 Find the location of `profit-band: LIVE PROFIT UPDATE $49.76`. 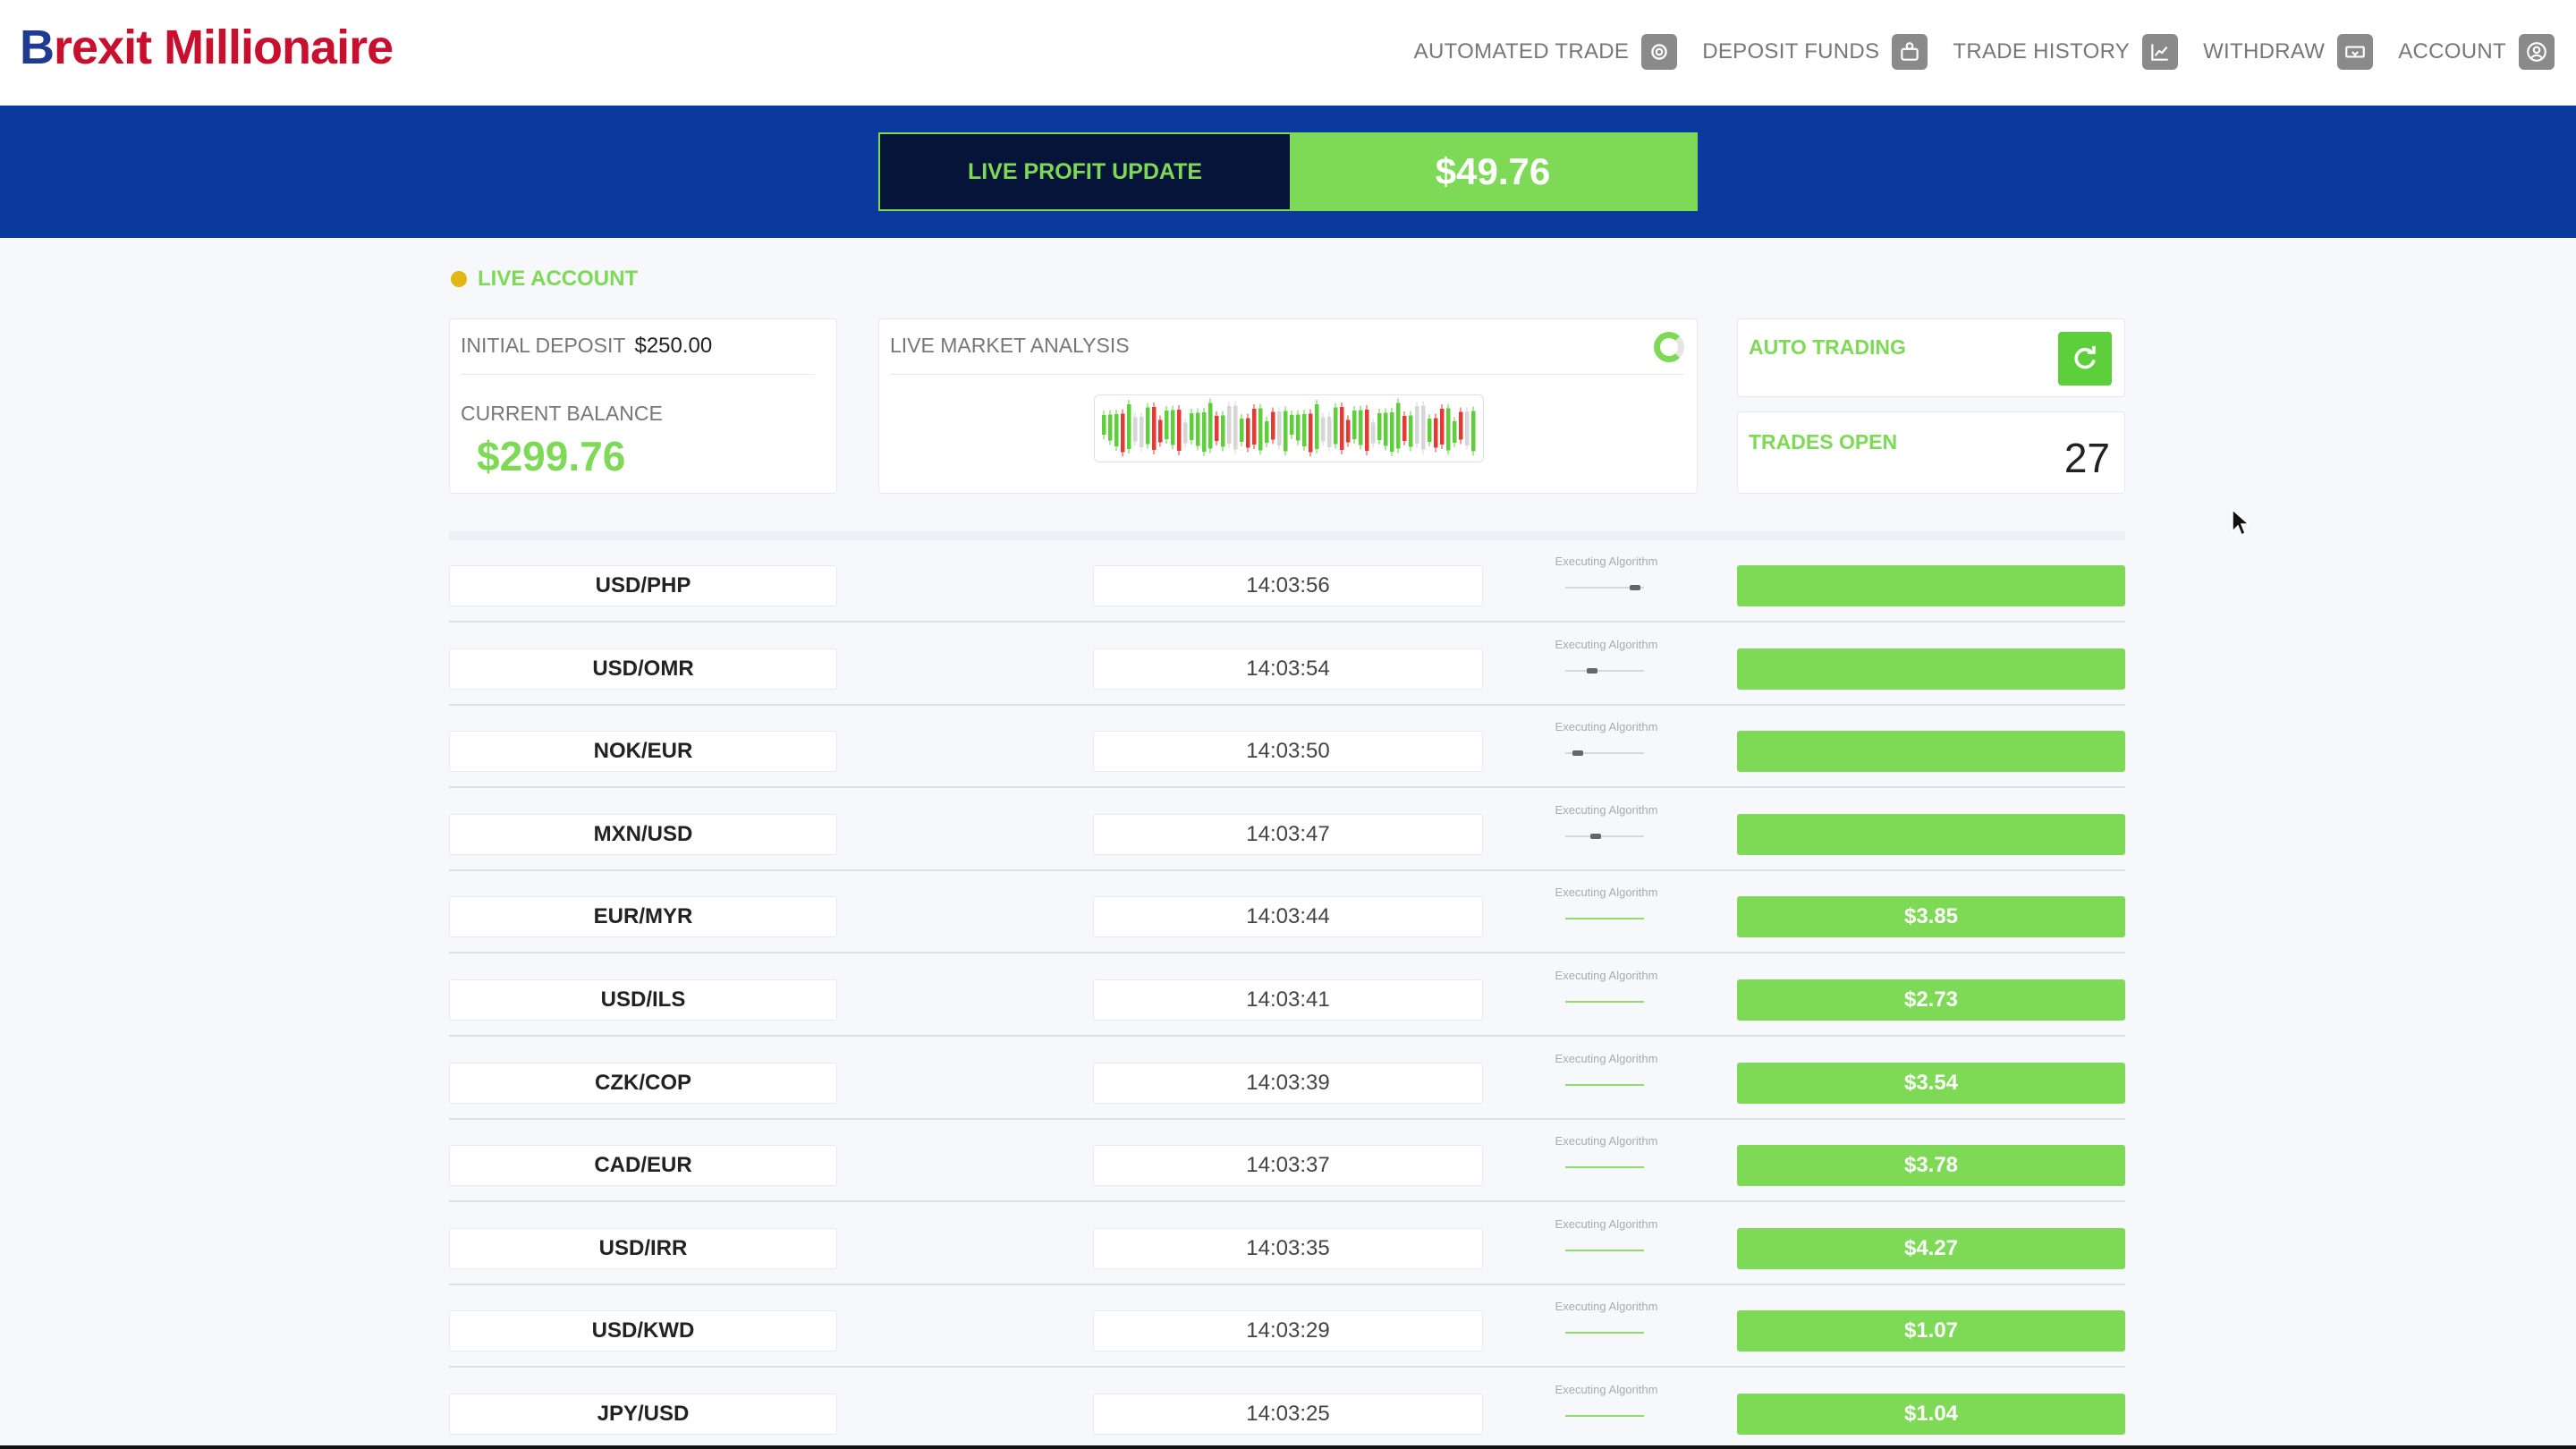

profit-band: LIVE PROFIT UPDATE $49.76 is located at coordinates (1288, 172).